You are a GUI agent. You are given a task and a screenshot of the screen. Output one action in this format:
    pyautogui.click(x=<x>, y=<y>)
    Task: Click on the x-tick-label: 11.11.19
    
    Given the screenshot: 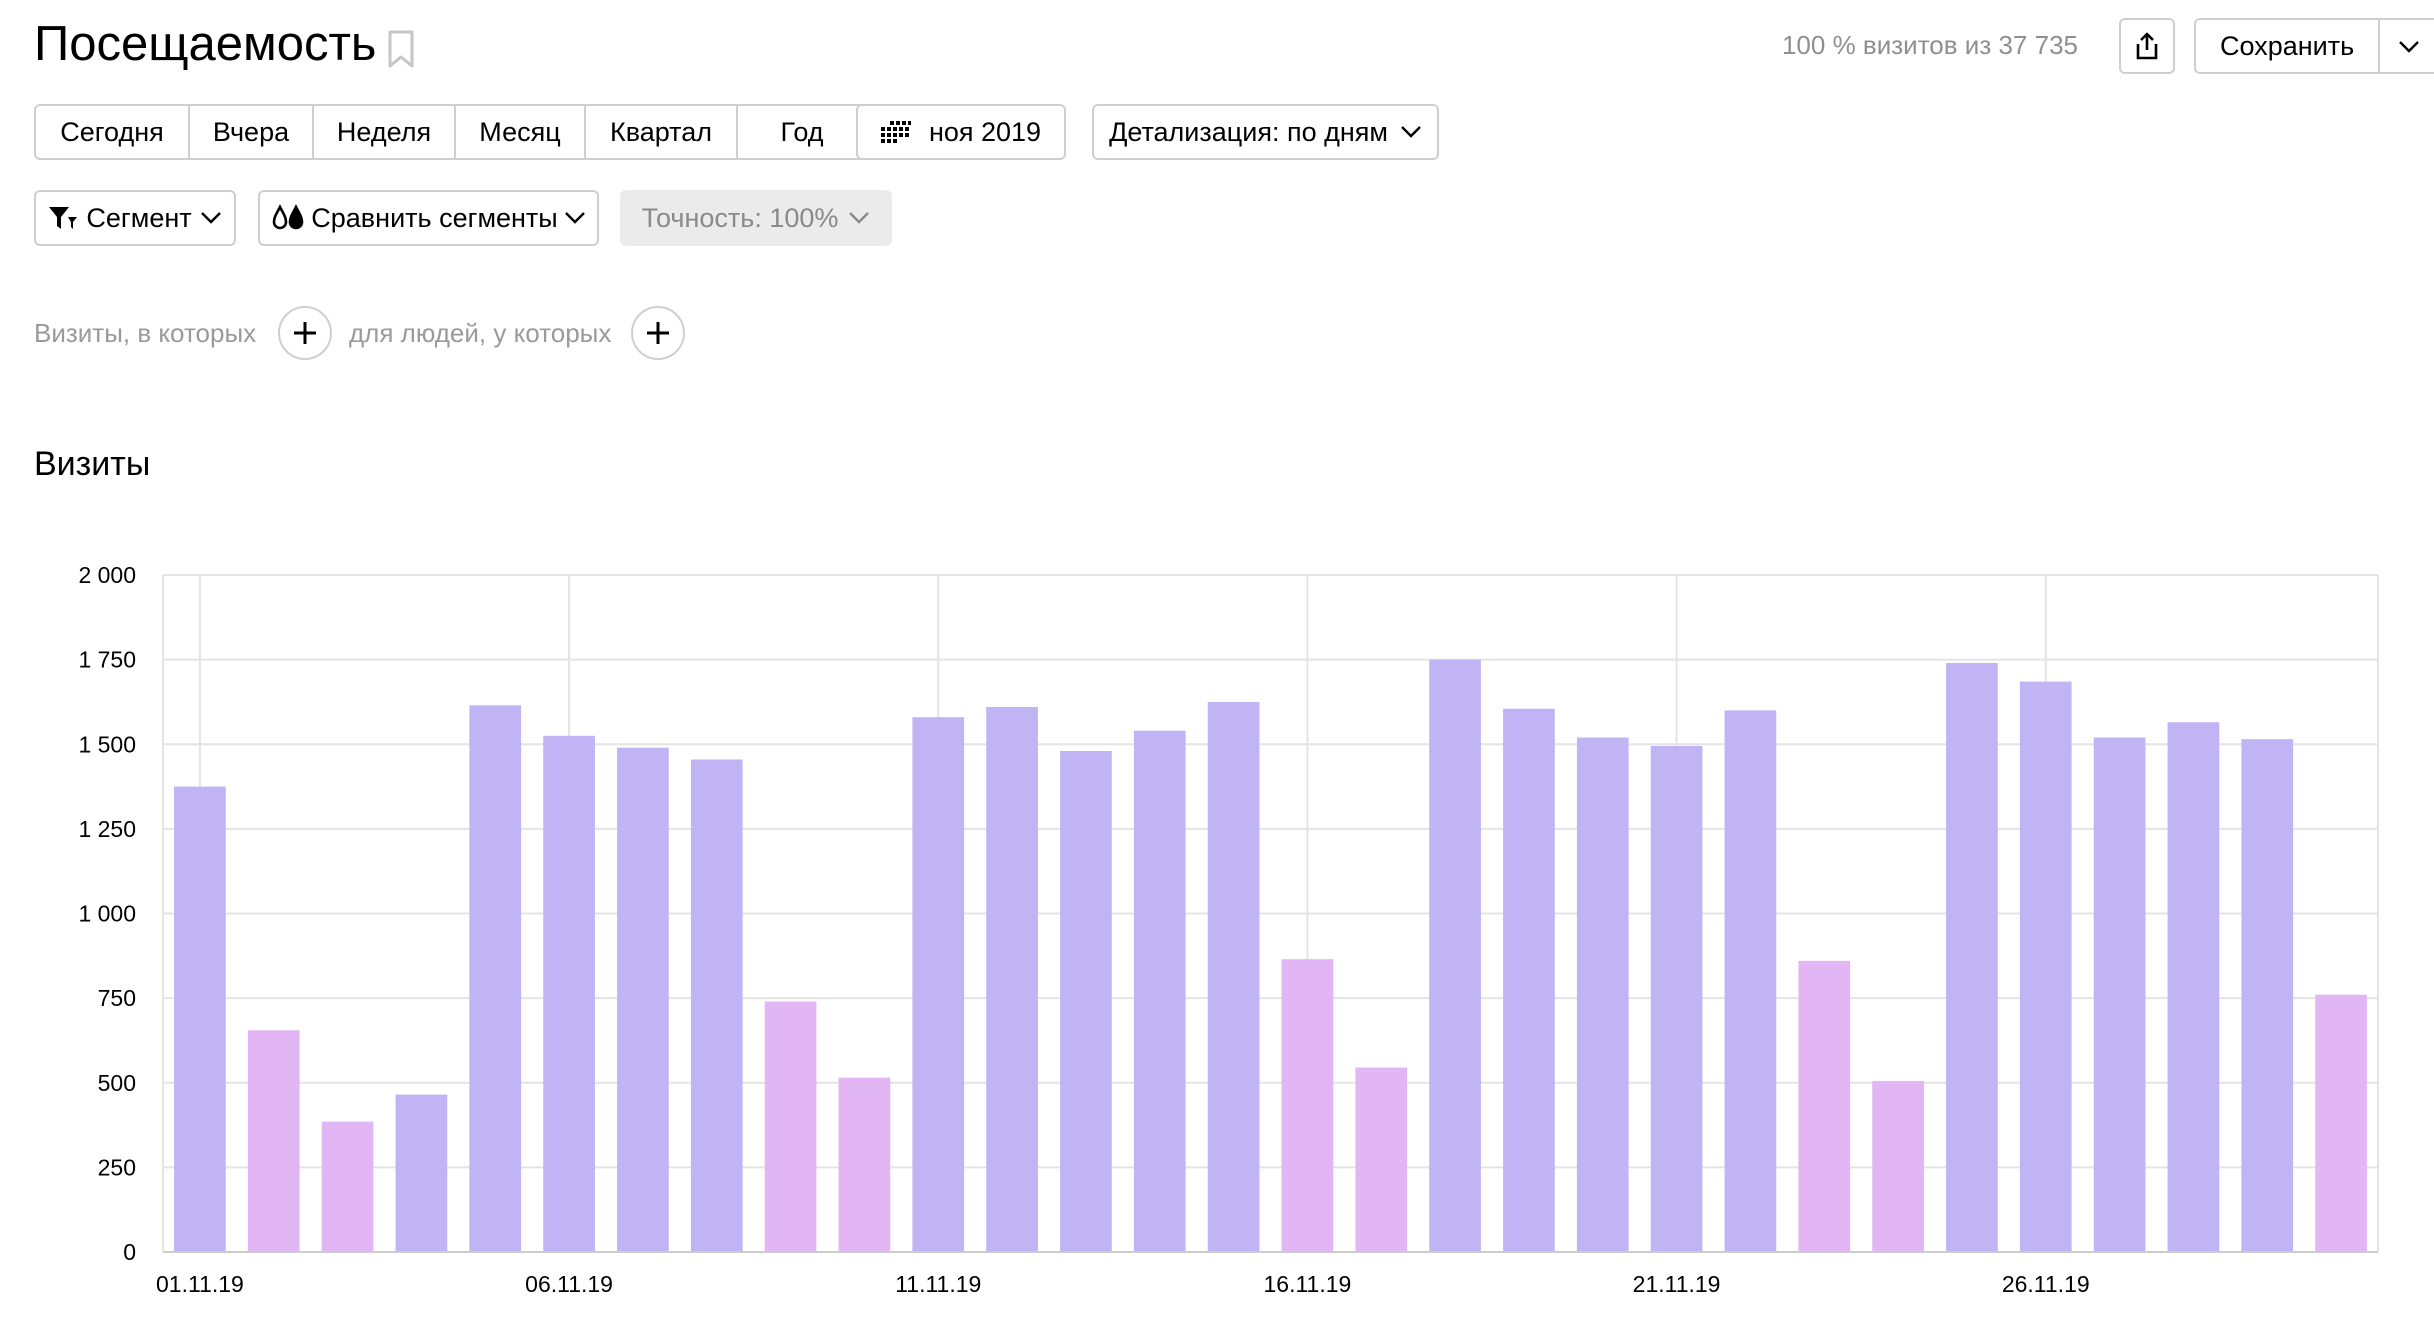 What is the action you would take?
    pyautogui.click(x=938, y=1284)
    